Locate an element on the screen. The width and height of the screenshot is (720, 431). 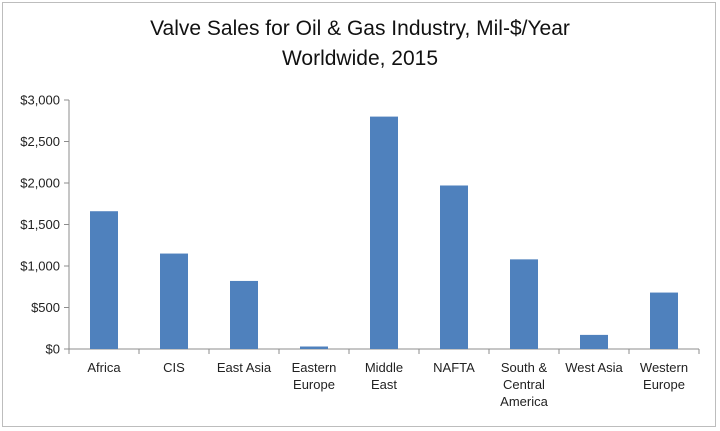
x-category-label: East Asia is located at coordinates (244, 367).